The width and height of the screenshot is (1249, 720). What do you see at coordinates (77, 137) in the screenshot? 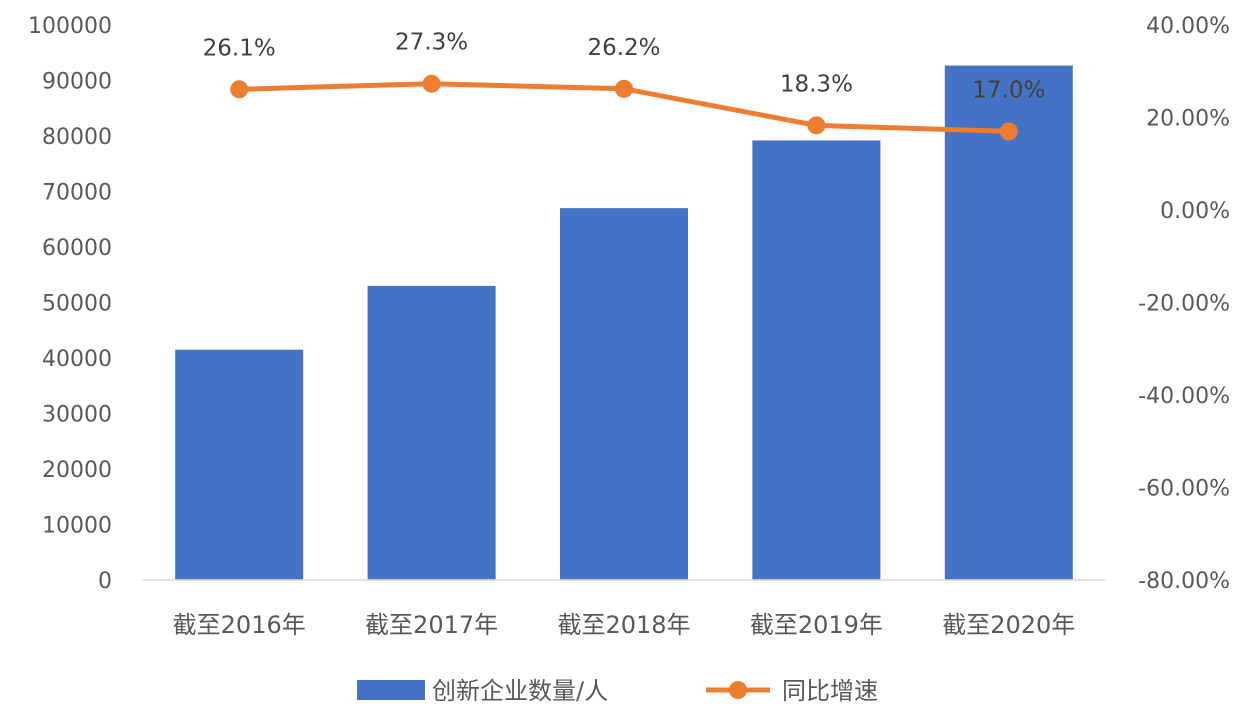
I see `left-tick-label: 80000` at bounding box center [77, 137].